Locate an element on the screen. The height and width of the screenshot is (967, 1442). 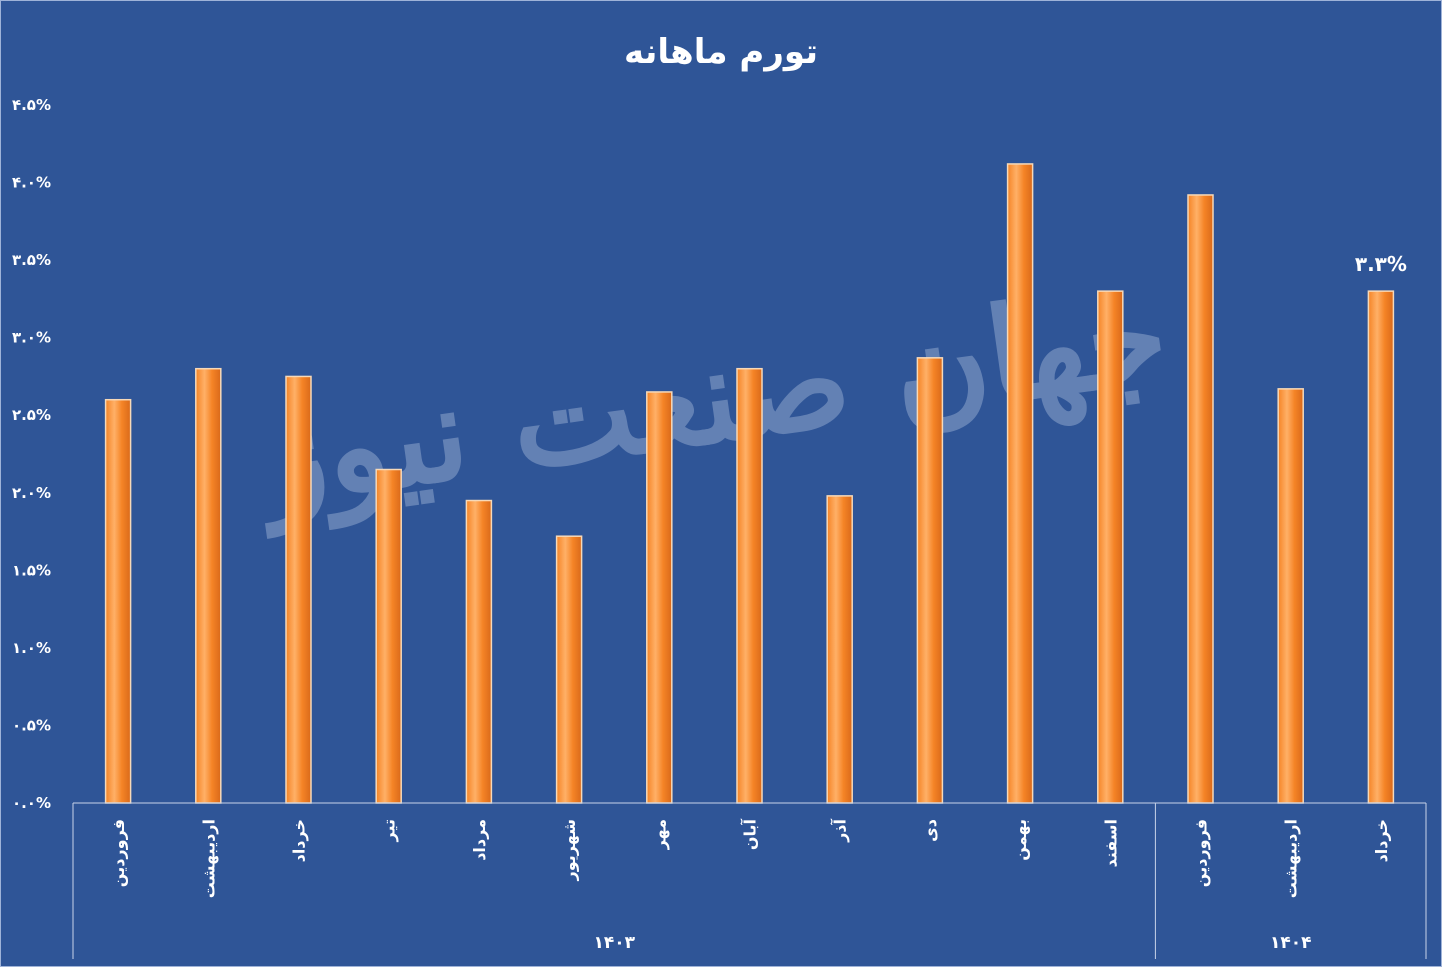
x-tick-label: اسفند is located at coordinates (1110, 843).